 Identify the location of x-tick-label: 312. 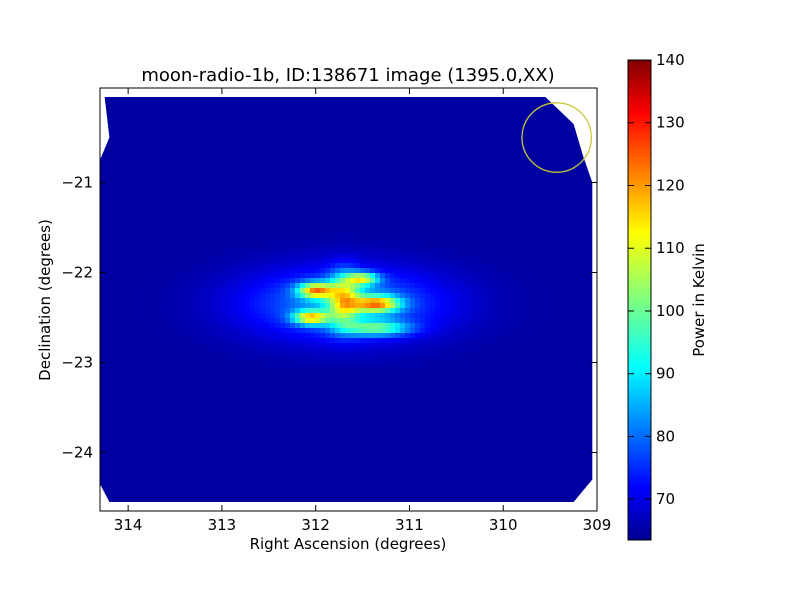
(315, 525).